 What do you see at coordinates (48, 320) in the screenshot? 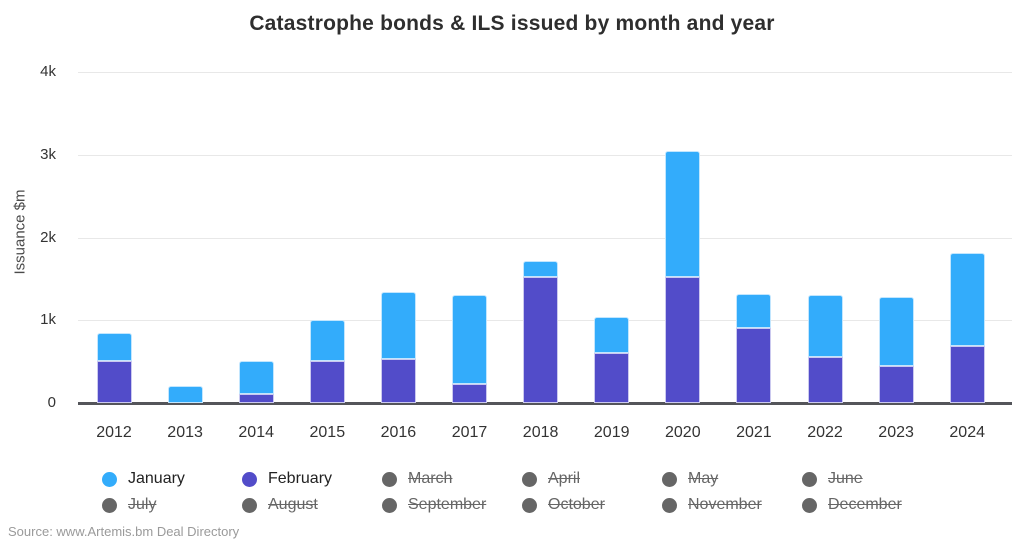
I see `y-tick-label: 1k` at bounding box center [48, 320].